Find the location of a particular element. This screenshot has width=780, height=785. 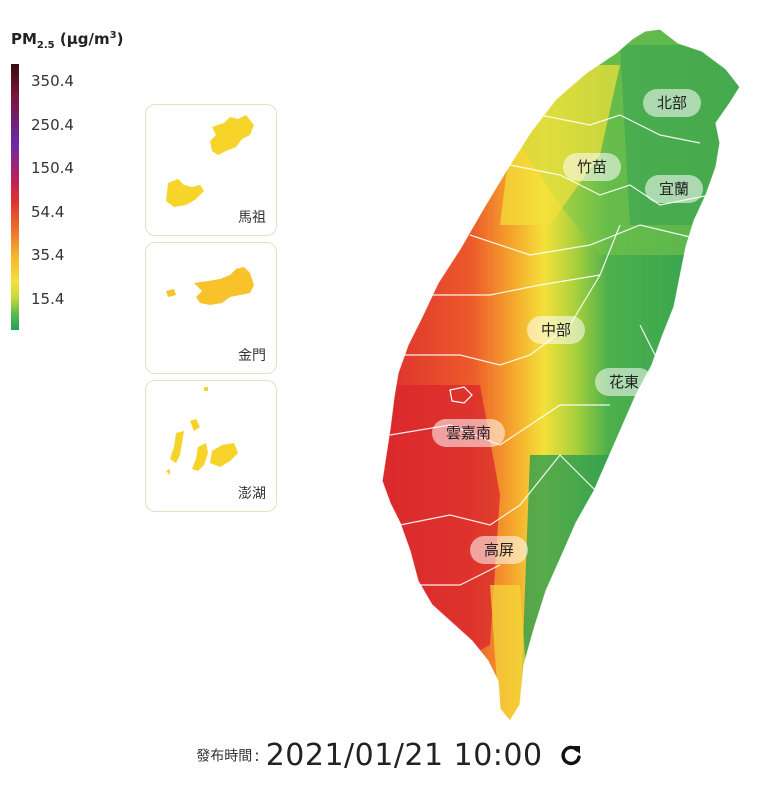

region-label-kaohsiung-pingtung: 高屏 is located at coordinates (499, 550).